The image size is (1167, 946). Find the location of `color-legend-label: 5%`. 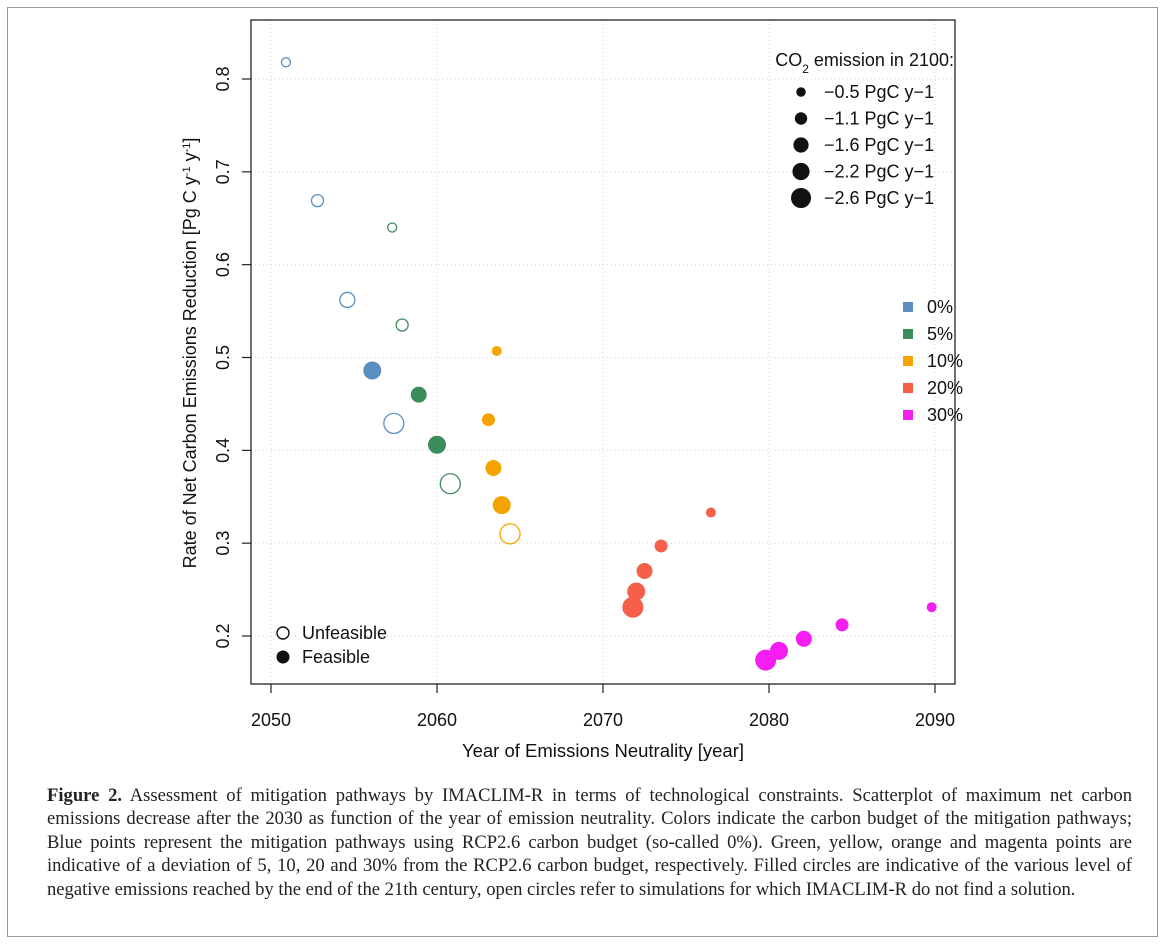

color-legend-label: 5% is located at coordinates (940, 334).